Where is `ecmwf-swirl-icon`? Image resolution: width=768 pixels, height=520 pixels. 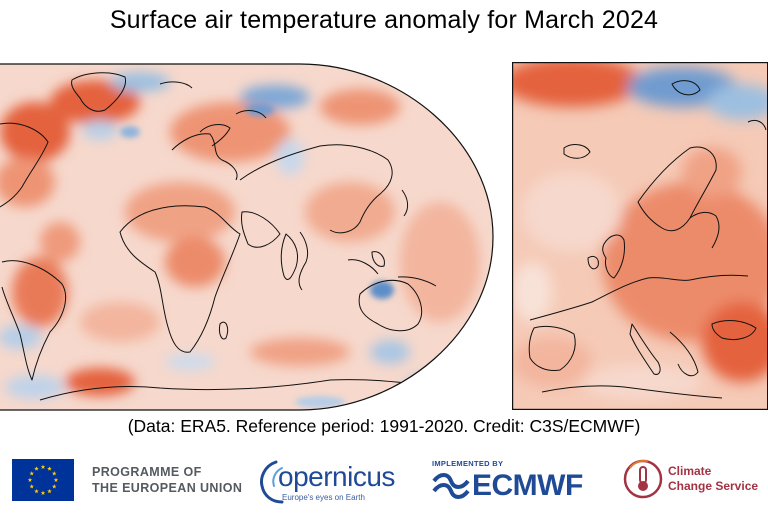 ecmwf-swirl-icon is located at coordinates (451, 486).